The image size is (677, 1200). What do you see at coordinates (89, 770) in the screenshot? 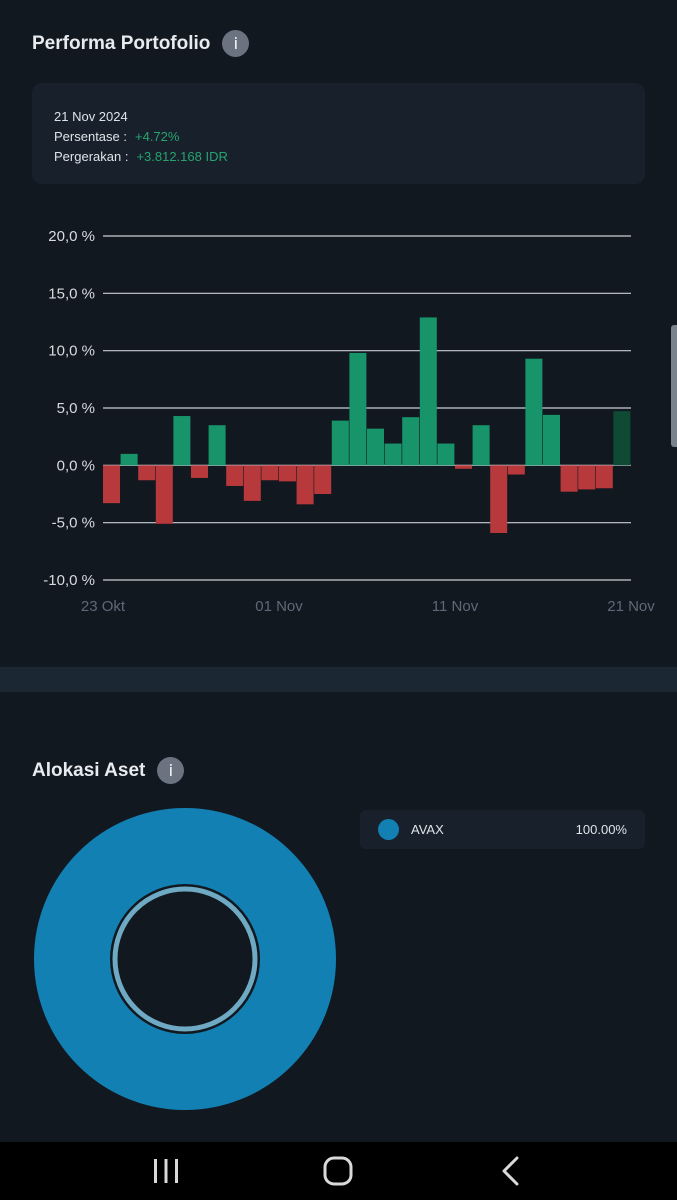
I see `allocation-title-text: Alokasi Aset` at bounding box center [89, 770].